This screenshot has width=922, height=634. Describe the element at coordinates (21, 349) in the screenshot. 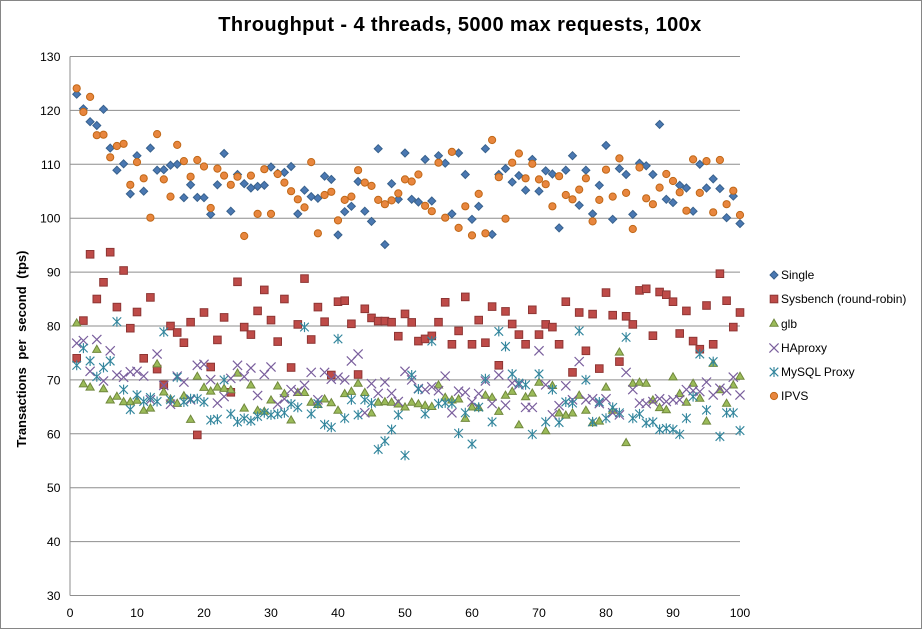

I see `svg-text: Transactions per second (tps)` at that location.